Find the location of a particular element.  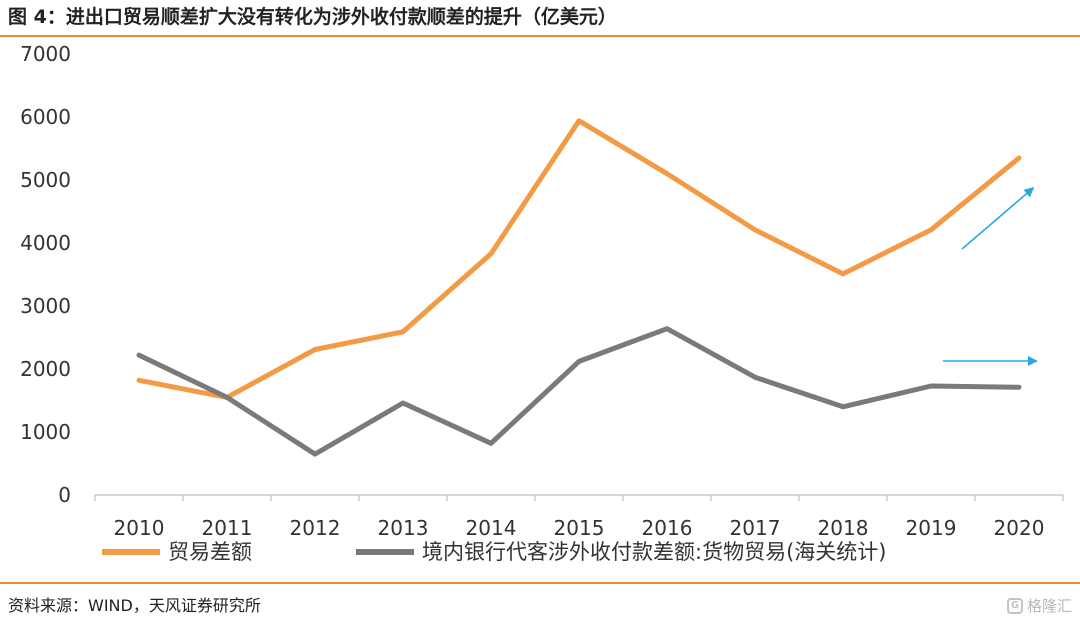

x-tick-label: 2012 is located at coordinates (315, 528).